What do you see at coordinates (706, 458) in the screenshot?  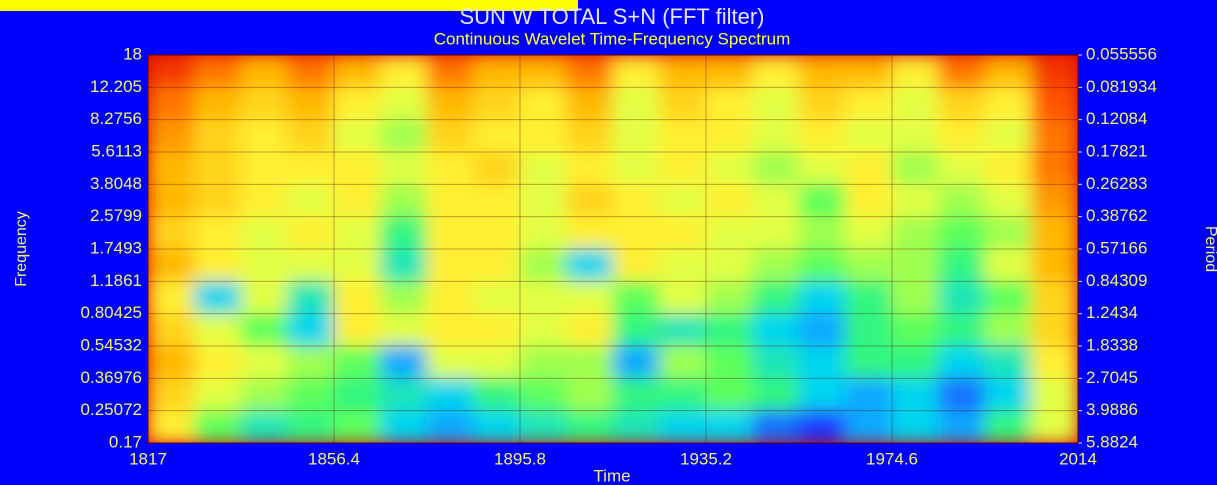 I see `x-tick-label: 1935.2` at bounding box center [706, 458].